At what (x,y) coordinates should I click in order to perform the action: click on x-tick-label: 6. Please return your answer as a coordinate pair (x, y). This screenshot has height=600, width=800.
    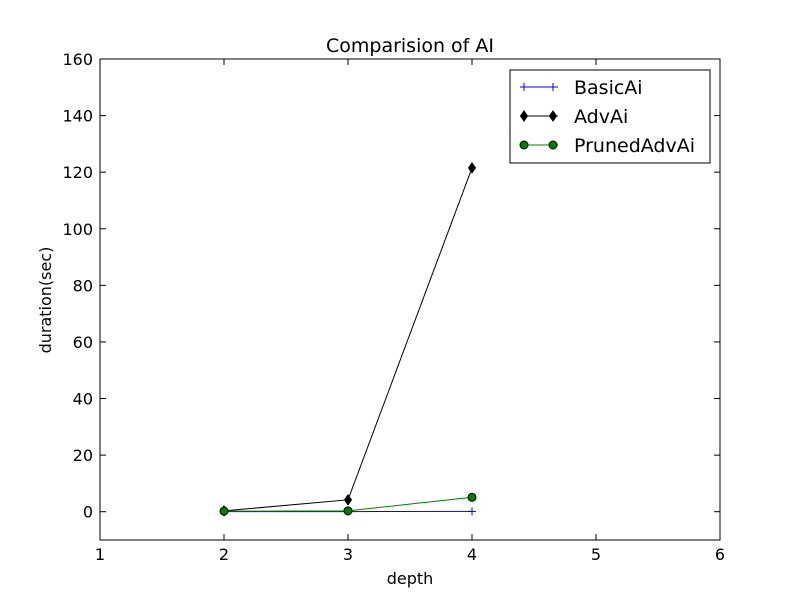
    Looking at the image, I should click on (720, 554).